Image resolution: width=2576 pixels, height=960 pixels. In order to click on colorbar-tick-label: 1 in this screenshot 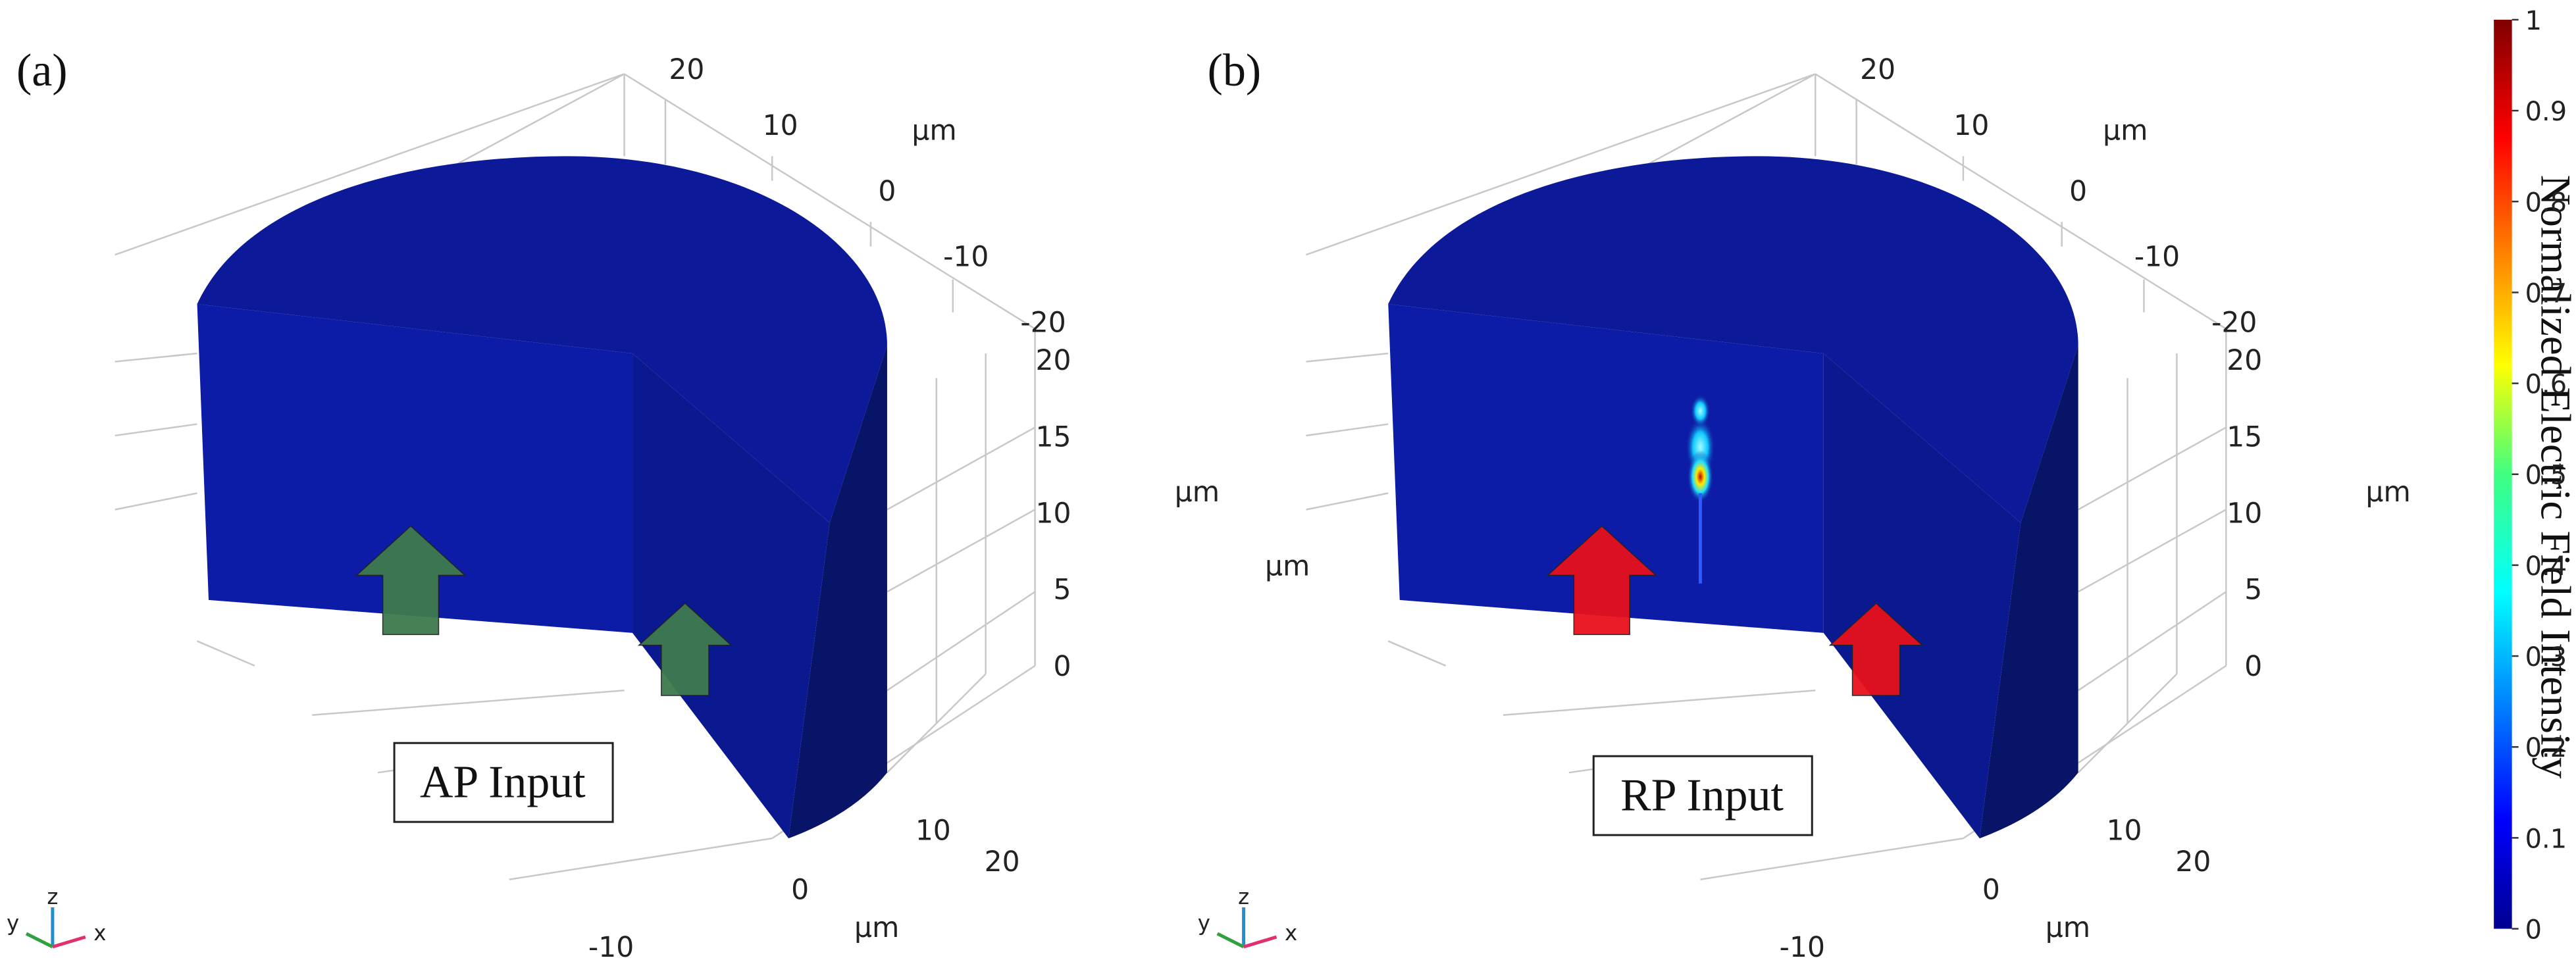, I will do `click(2533, 21)`.